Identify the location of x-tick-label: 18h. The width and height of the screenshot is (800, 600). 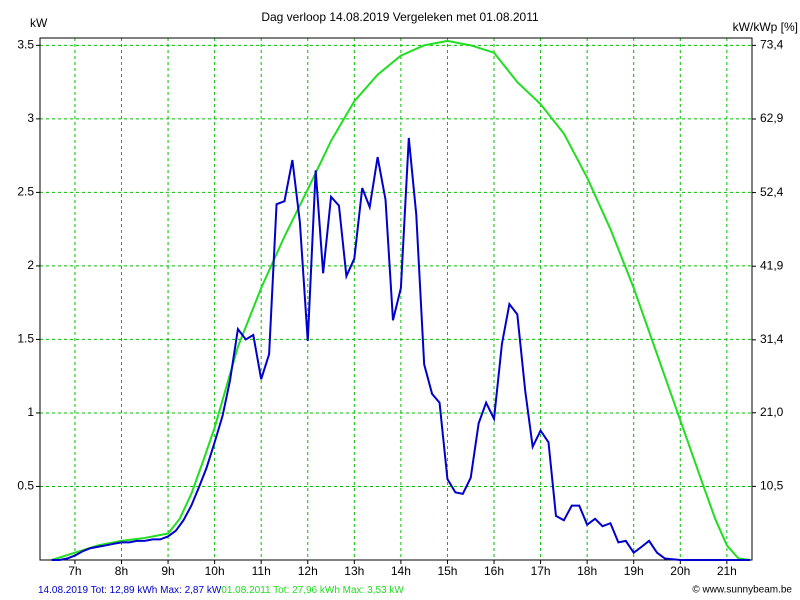
(587, 571).